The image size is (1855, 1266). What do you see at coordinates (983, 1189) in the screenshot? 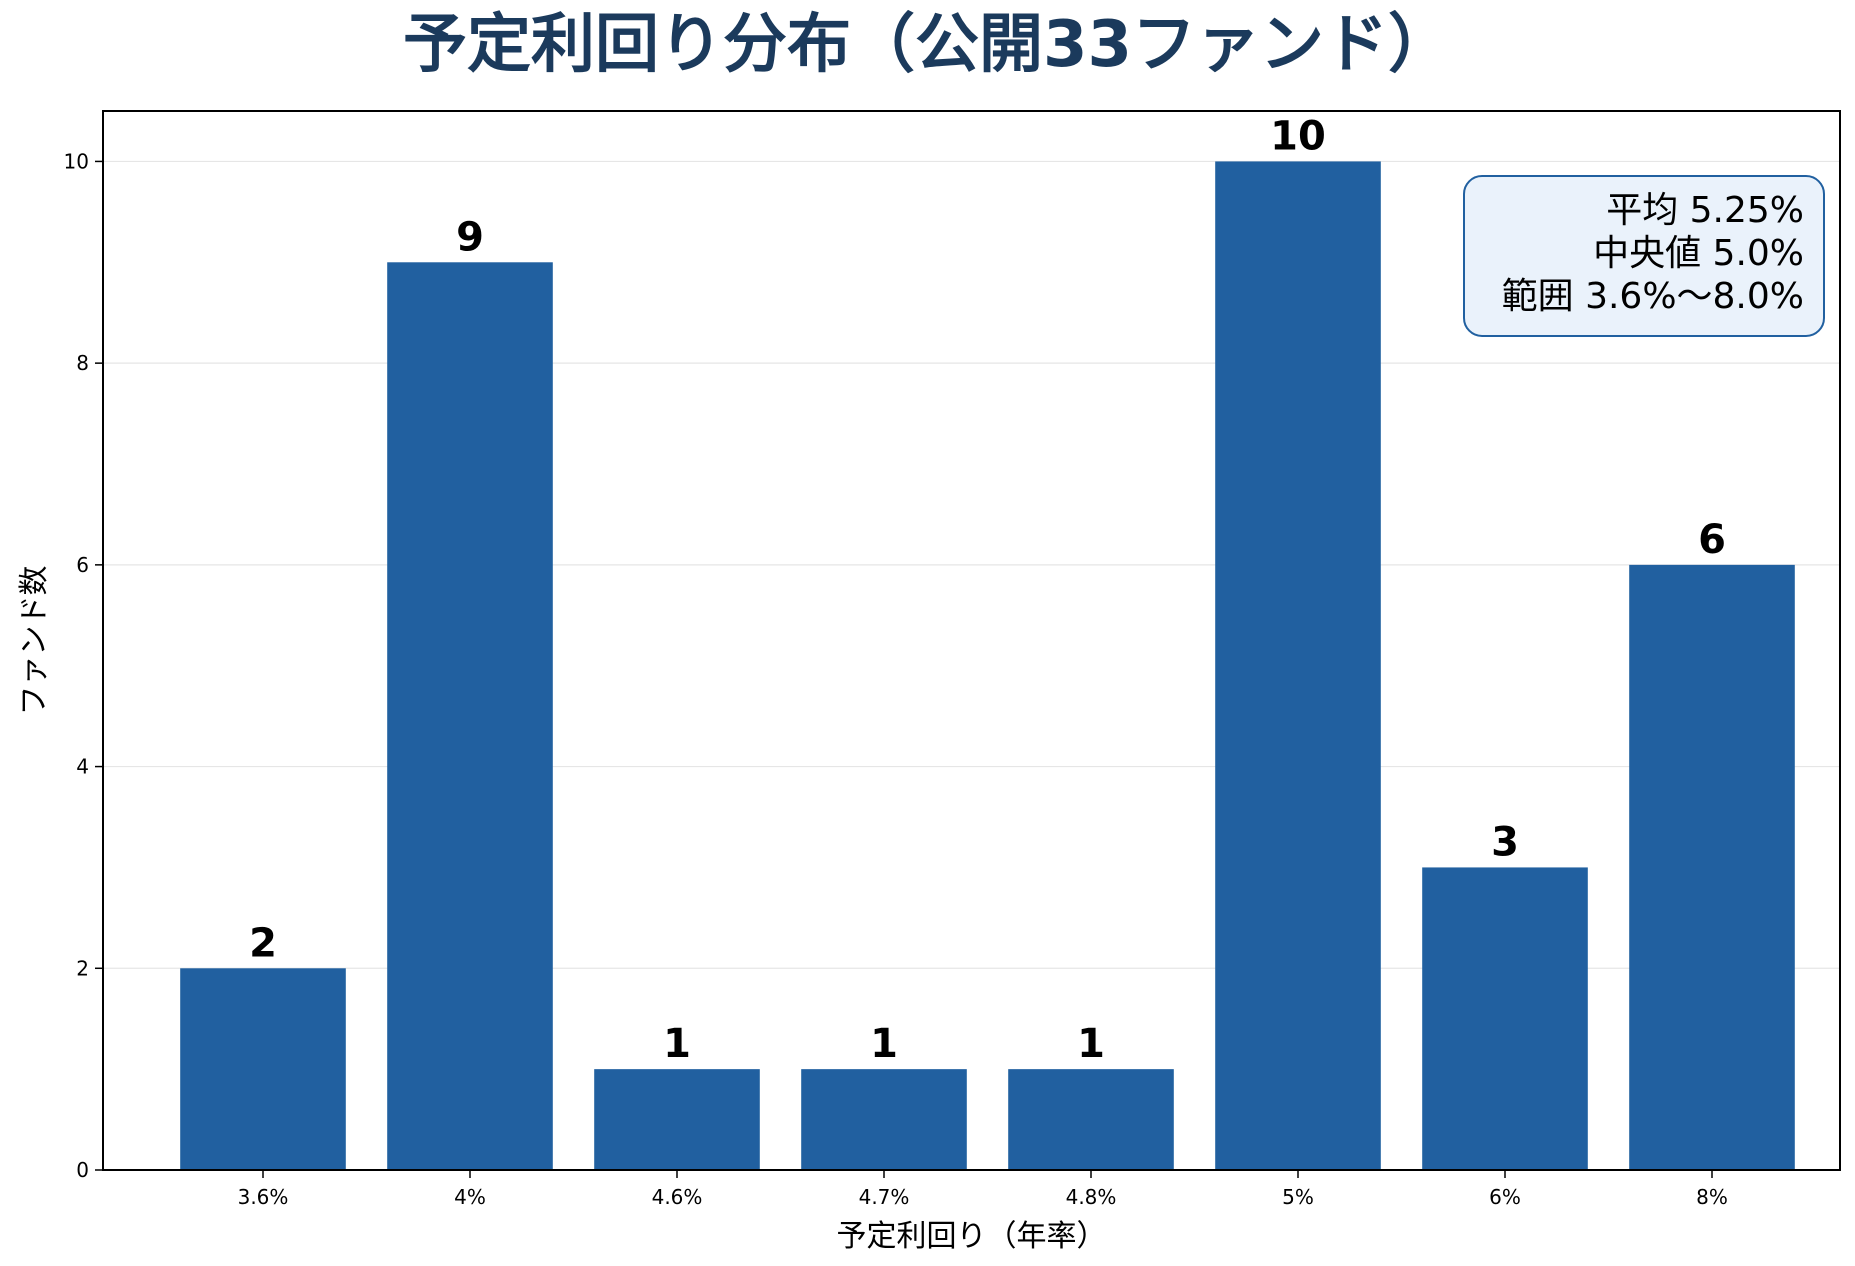
I see `x-axis-ticks: 3.6% 4% 4.6% 4.7% 4.8% 5% 6% 8%` at bounding box center [983, 1189].